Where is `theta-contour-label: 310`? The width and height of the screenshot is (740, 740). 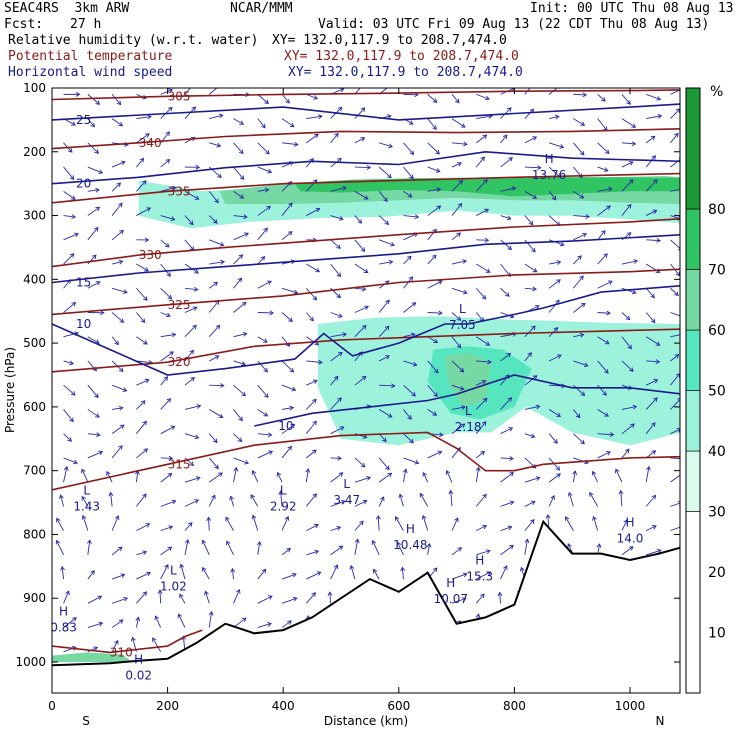
theta-contour-label: 310 is located at coordinates (121, 652).